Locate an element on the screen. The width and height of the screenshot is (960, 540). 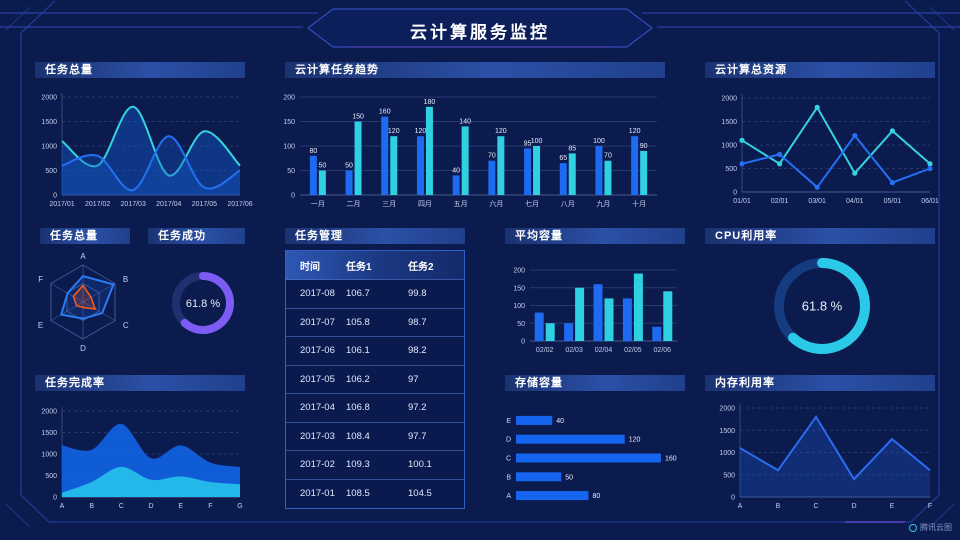
table-header-cell: 任务2 is located at coordinates (421, 267).